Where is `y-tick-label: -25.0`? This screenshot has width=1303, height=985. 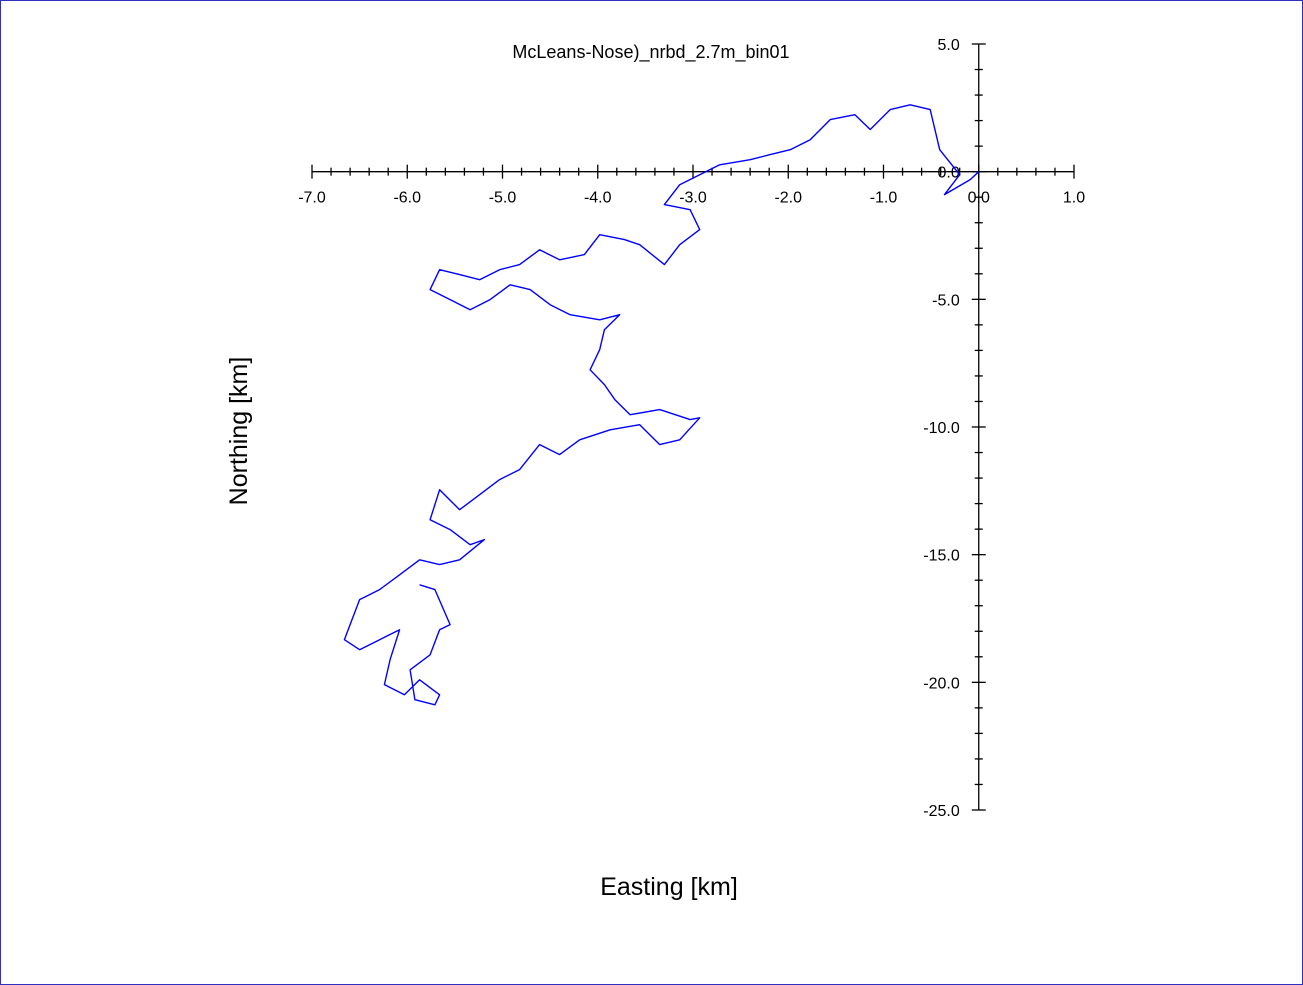
y-tick-label: -25.0 is located at coordinates (941, 811).